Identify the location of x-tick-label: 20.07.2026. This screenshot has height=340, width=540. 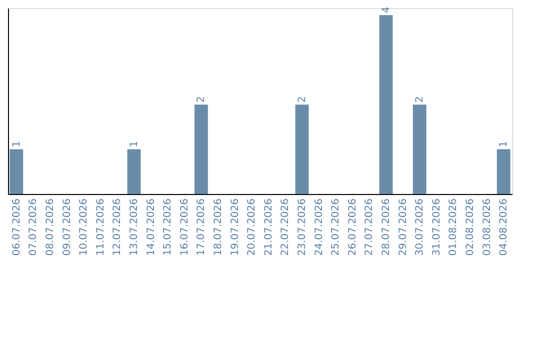
(252, 227).